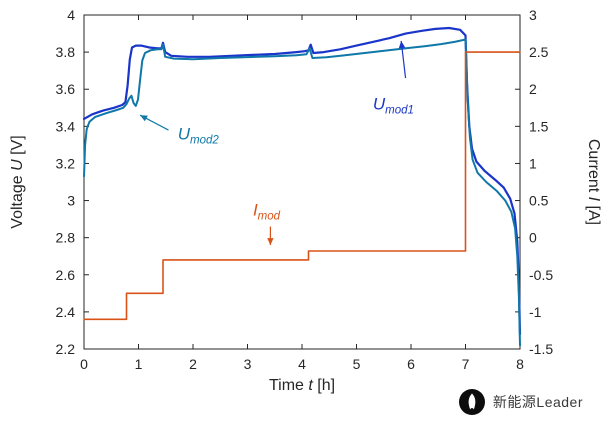 Image resolution: width=609 pixels, height=421 pixels. I want to click on y-left-tick-label: 3.4, so click(66, 126).